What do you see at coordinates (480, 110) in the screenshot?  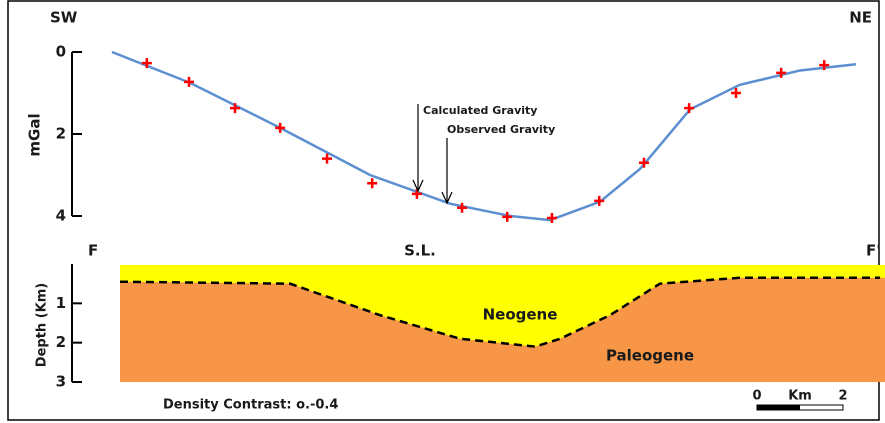 I see `annotation: Calculated Gravity` at bounding box center [480, 110].